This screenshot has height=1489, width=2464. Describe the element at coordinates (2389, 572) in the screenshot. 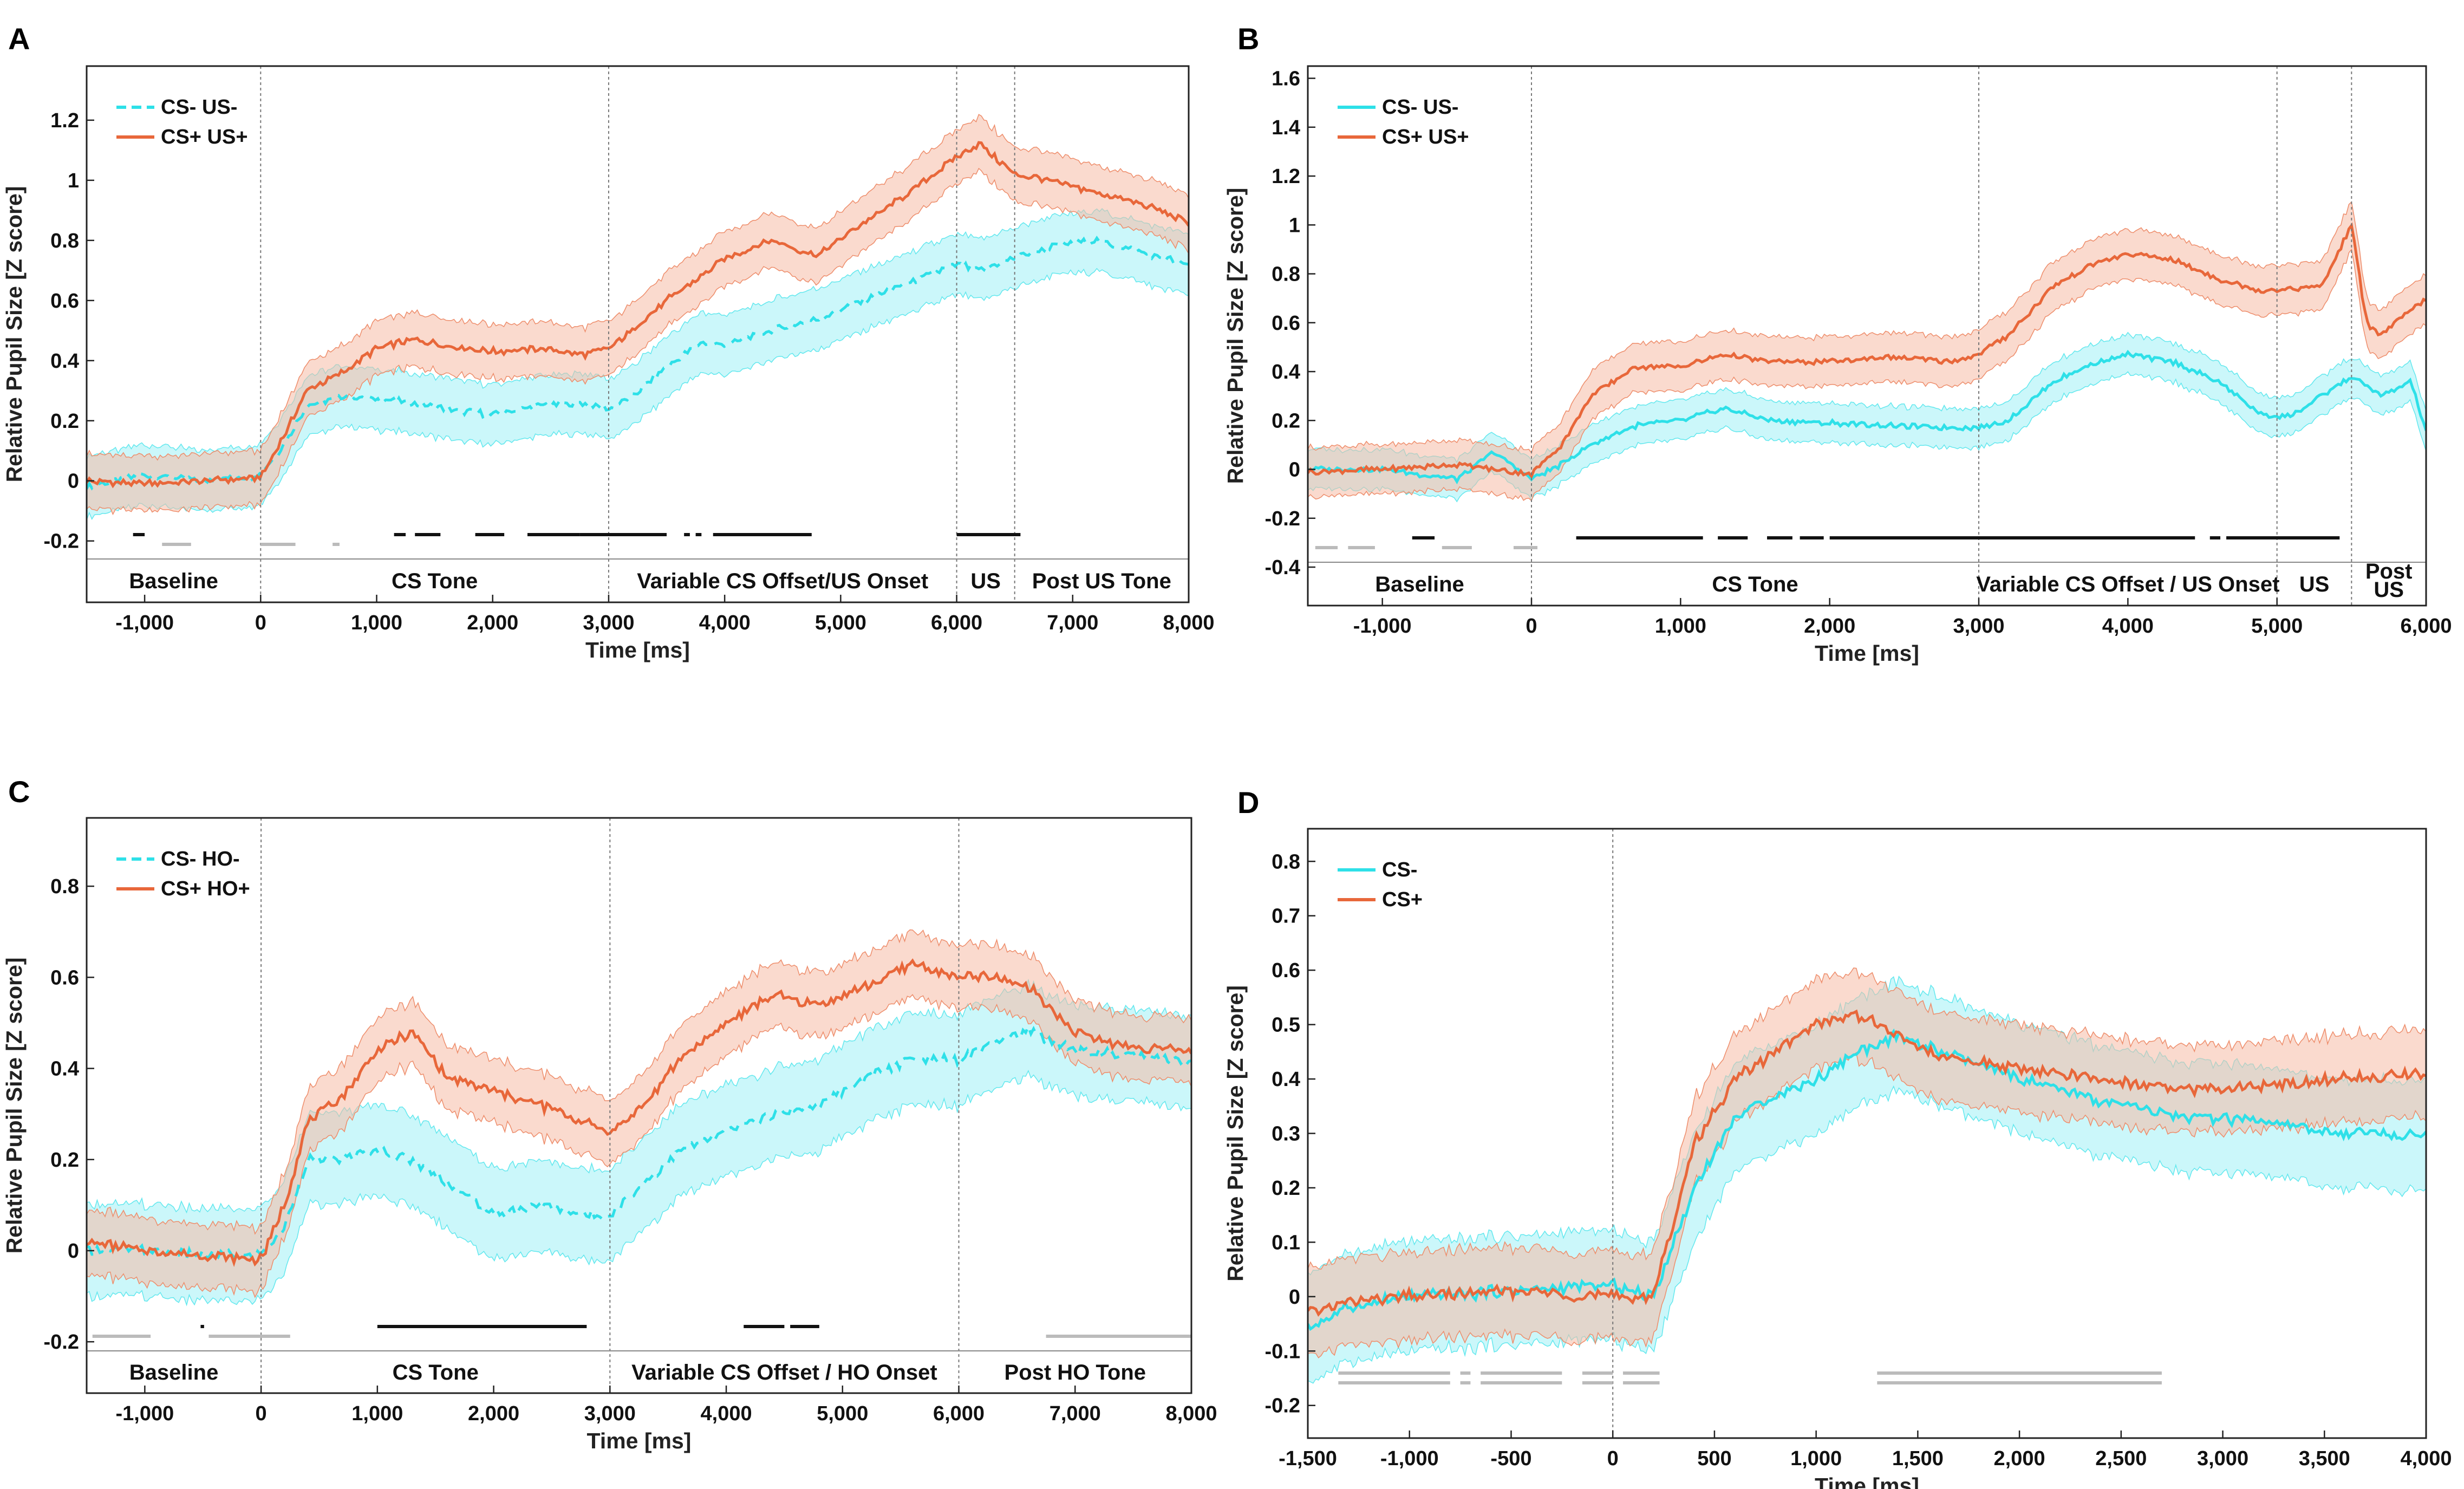

I see `phase-label: Post` at that location.